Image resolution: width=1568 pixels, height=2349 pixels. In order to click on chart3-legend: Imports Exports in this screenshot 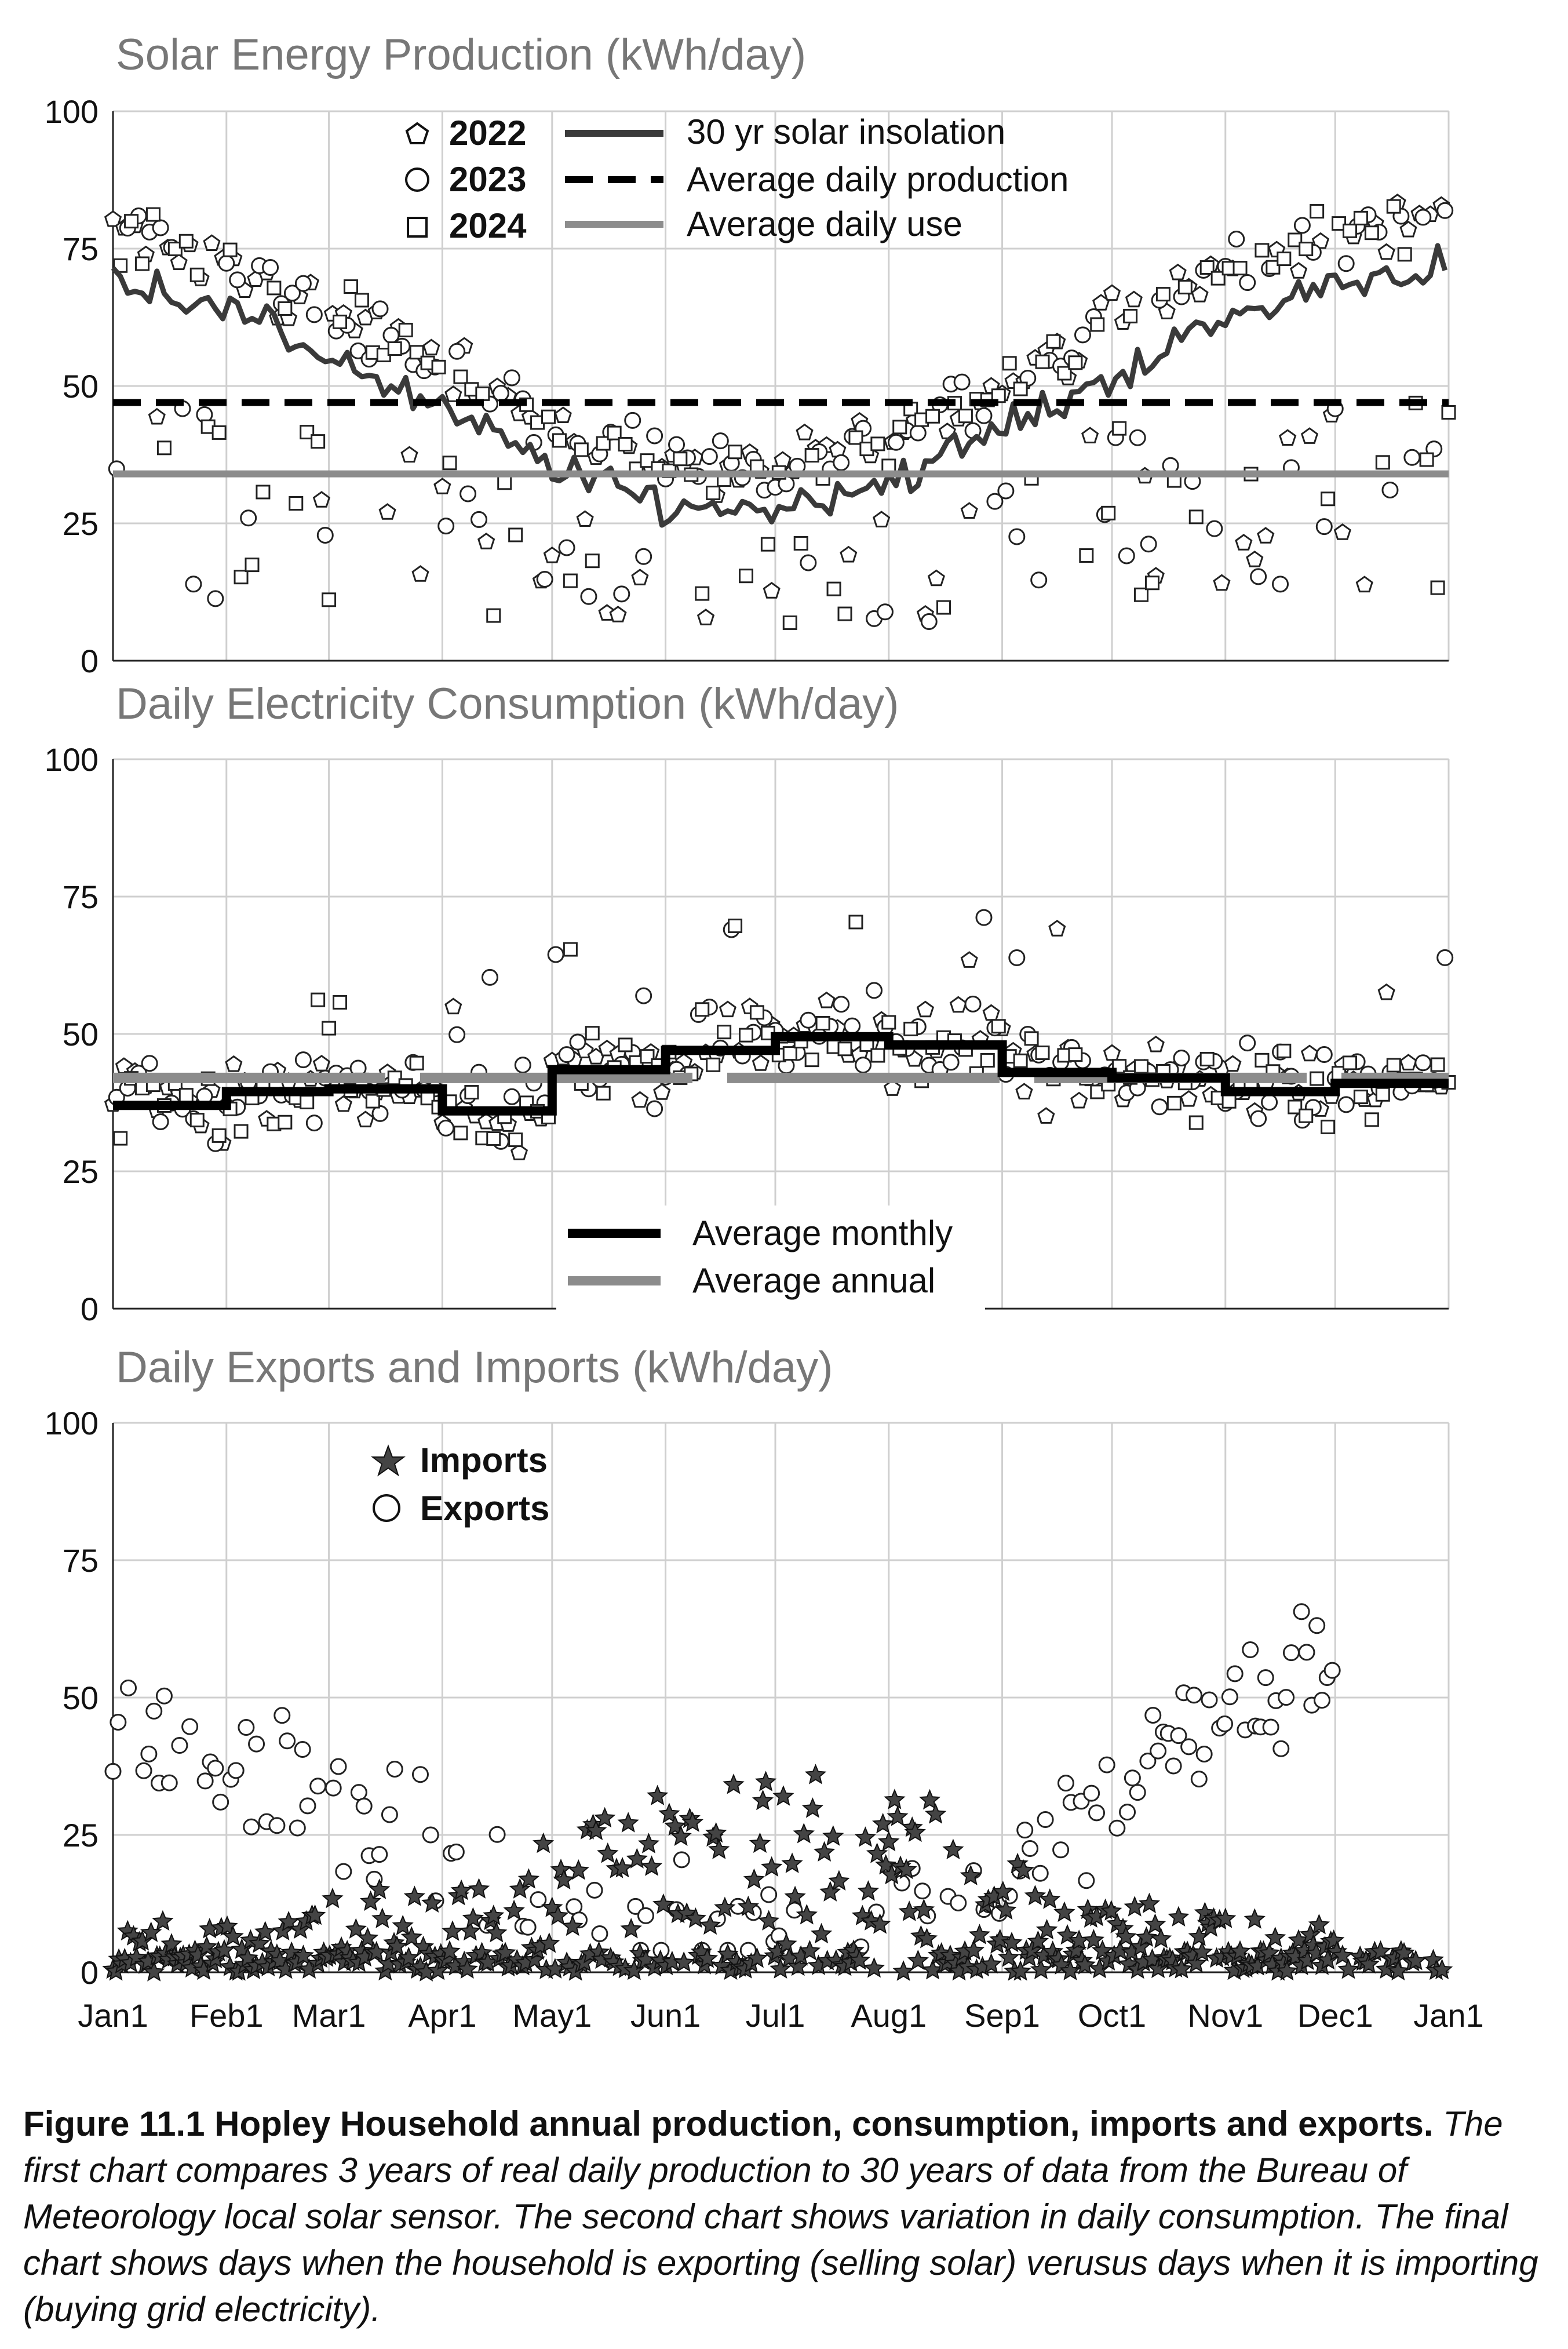, I will do `click(460, 1484)`.